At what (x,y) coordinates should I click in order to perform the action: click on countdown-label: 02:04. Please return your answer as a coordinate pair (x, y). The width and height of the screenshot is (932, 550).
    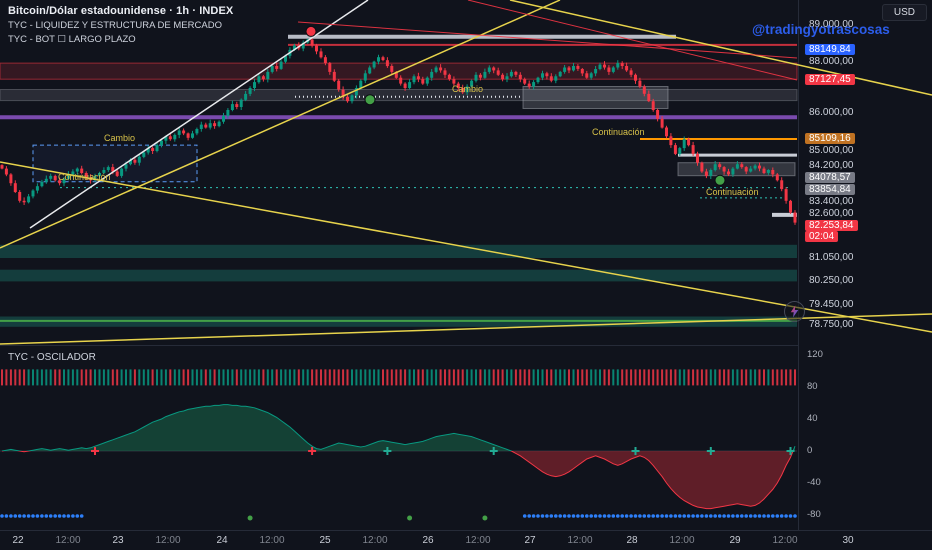
    Looking at the image, I should click on (822, 236).